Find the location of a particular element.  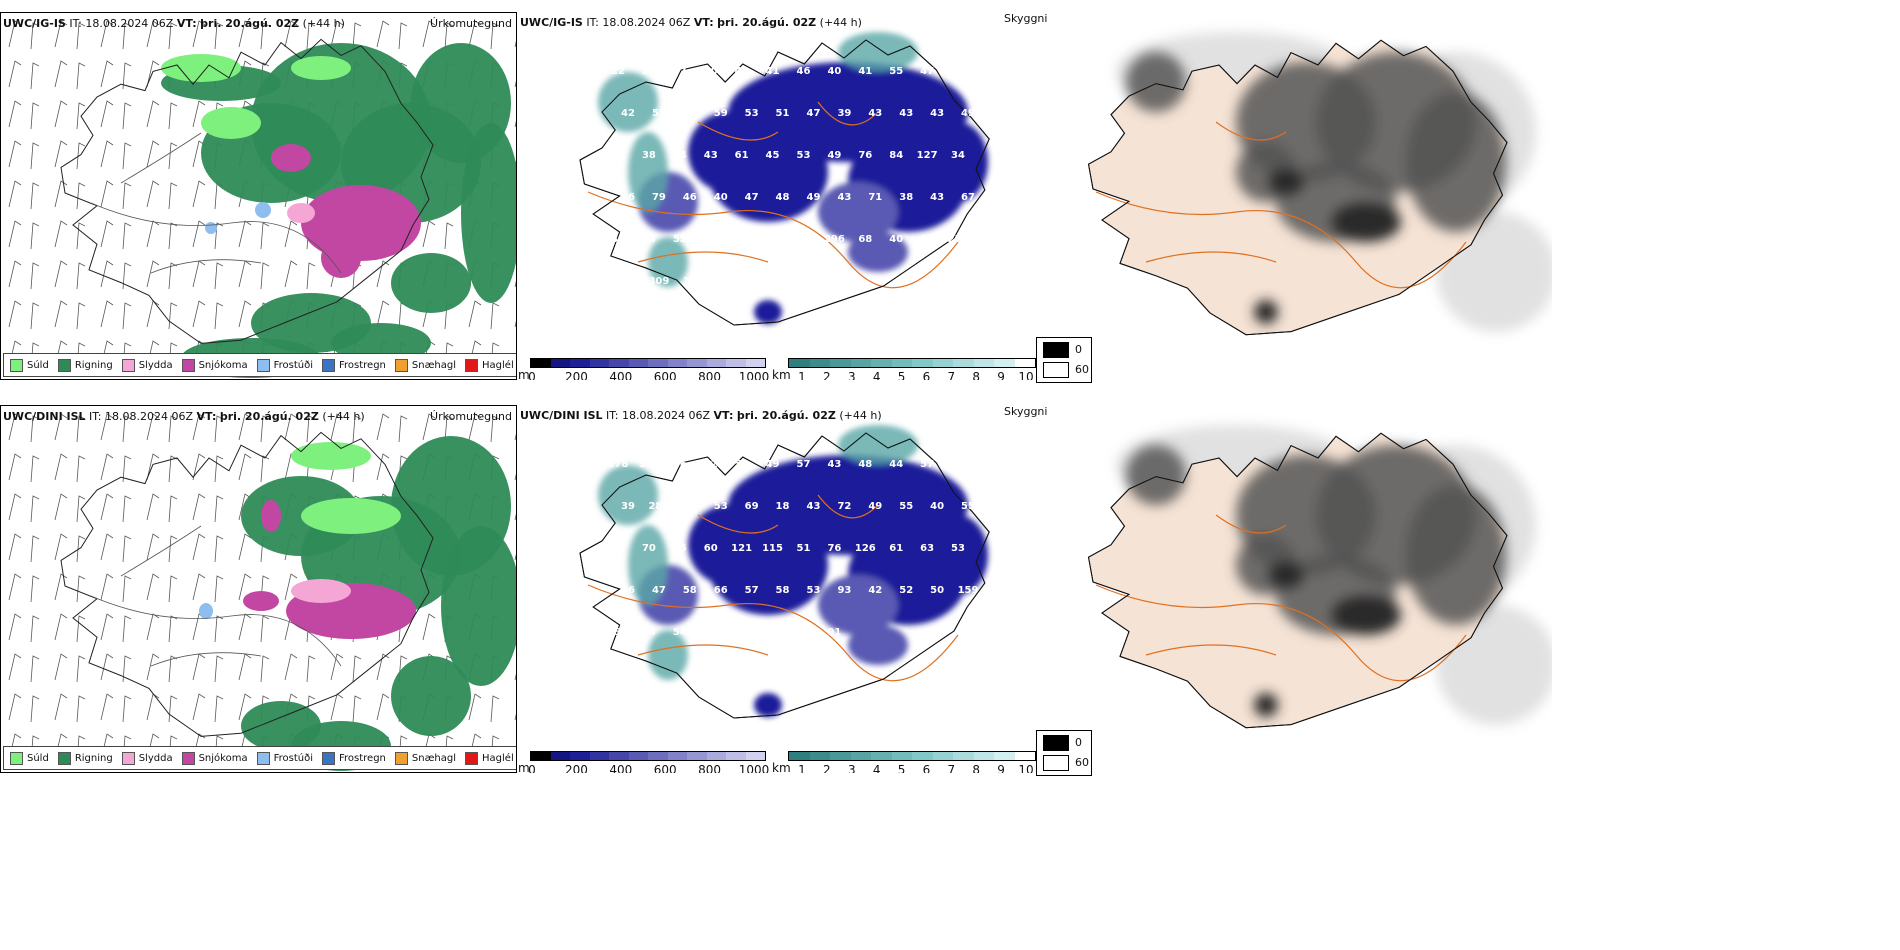

legend-item: Haglél is located at coordinates (489, 365).